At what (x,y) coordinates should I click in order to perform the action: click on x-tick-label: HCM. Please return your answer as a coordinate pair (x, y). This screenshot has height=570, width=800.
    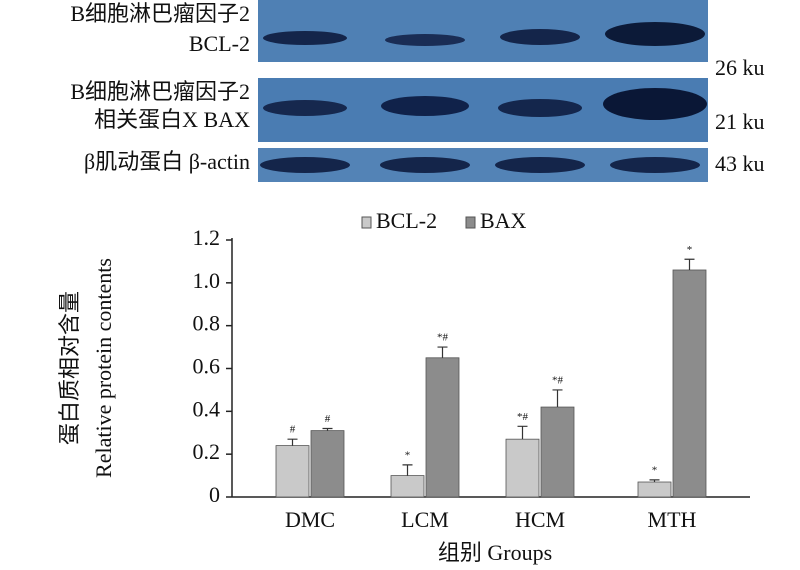
    Looking at the image, I should click on (540, 519).